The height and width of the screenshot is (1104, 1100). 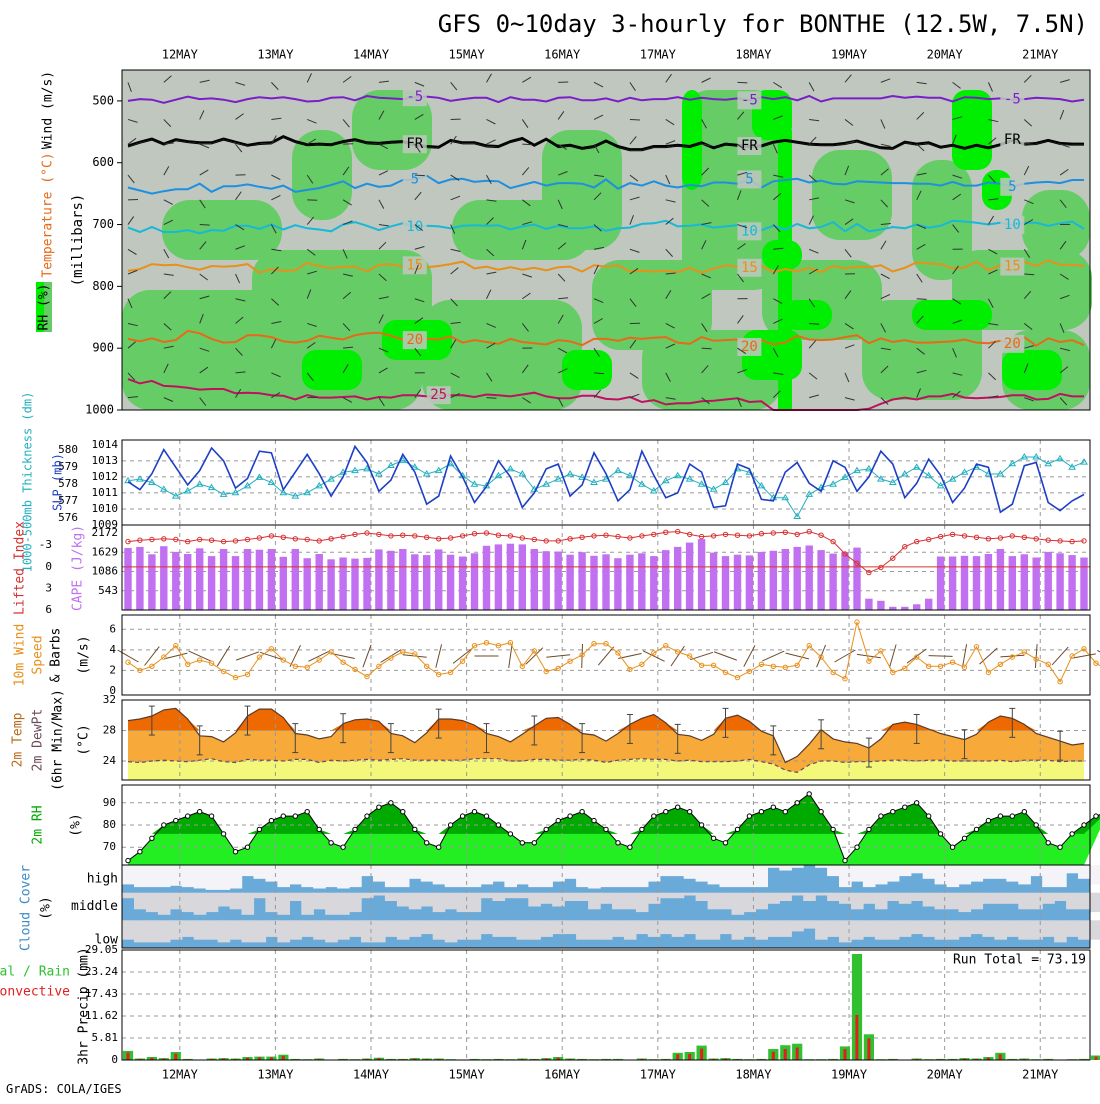 I want to click on precip-axis-label: 3hr Precip (mm), so click(x=84, y=1005).